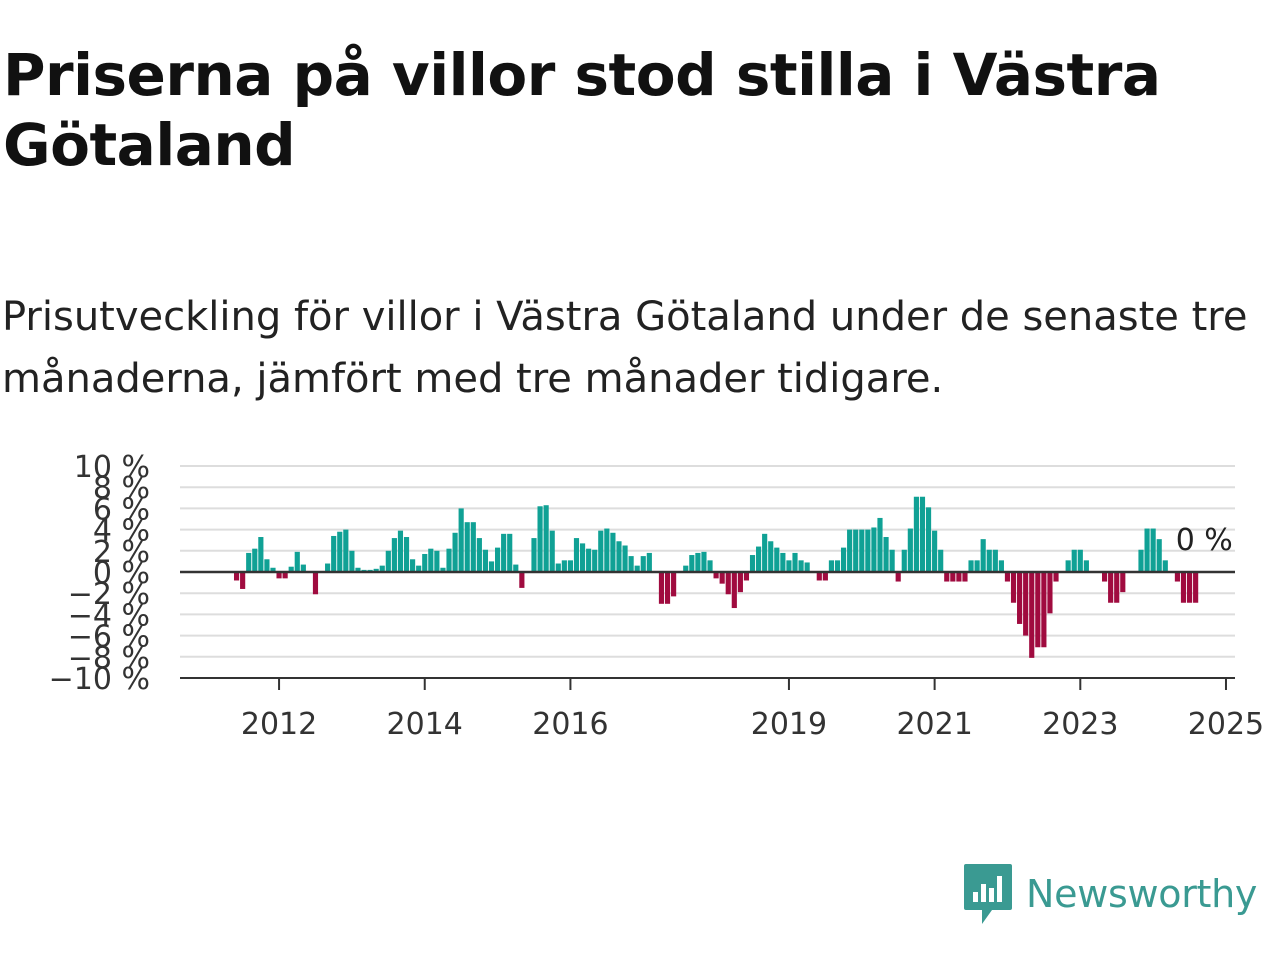  What do you see at coordinates (1226, 724) in the screenshot?
I see `x-tick-label: 2025` at bounding box center [1226, 724].